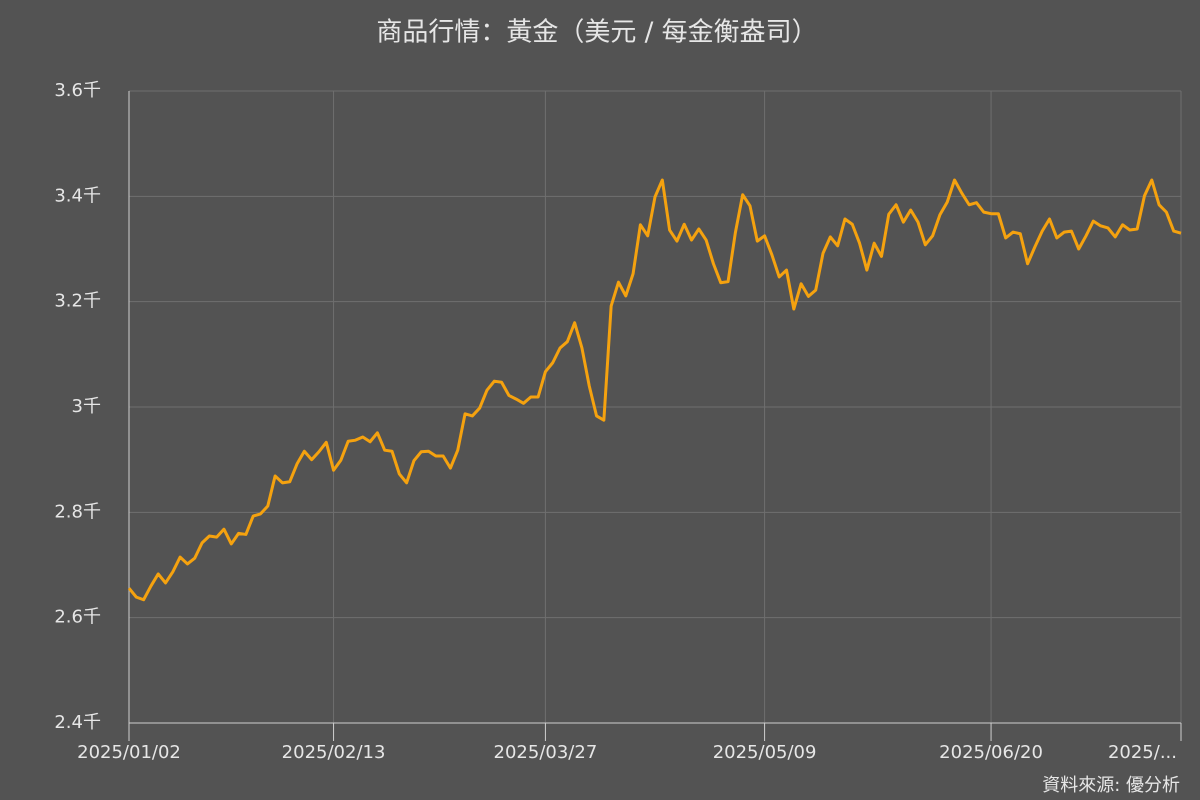 The width and height of the screenshot is (1200, 800). Describe the element at coordinates (77, 90) in the screenshot. I see `y-tick-label: 3.6千` at that location.